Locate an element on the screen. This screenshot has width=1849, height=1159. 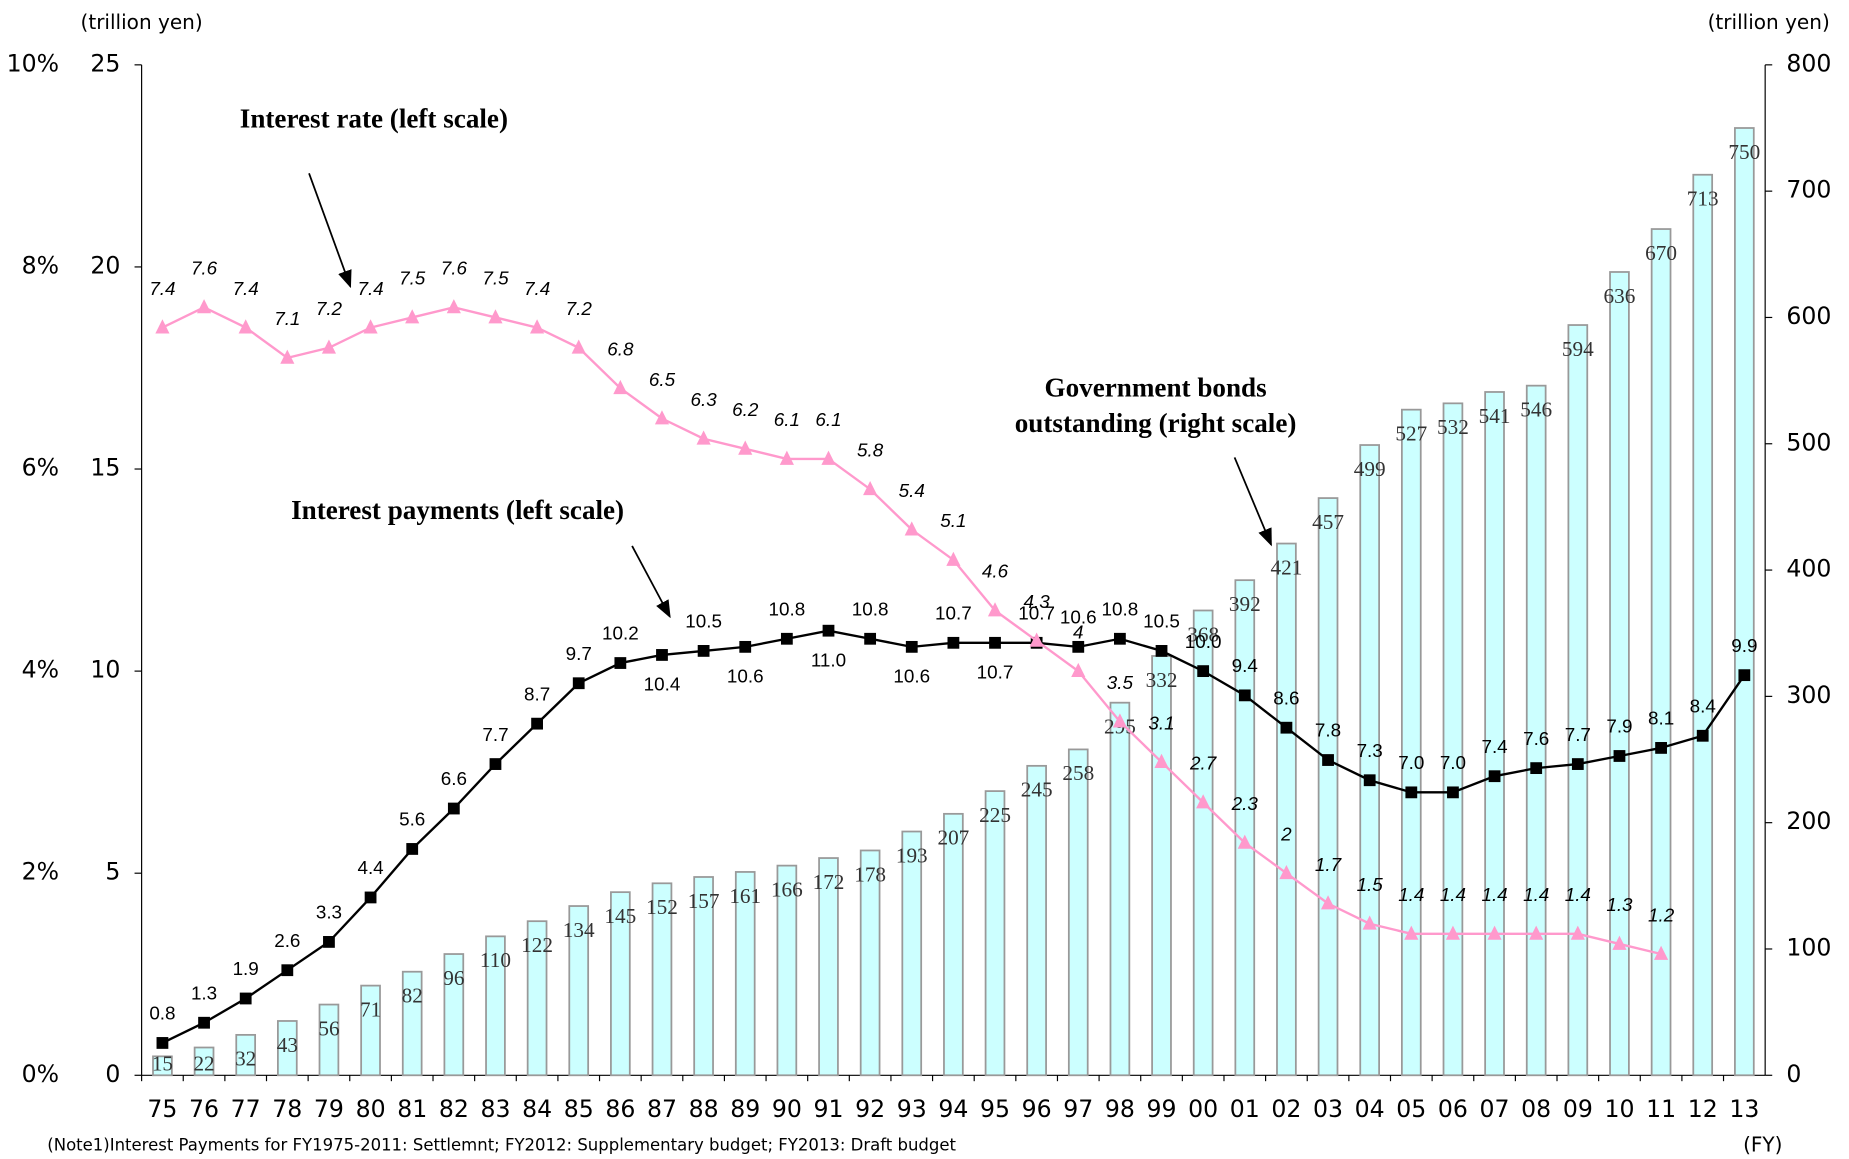
bar-label: 499 is located at coordinates (1370, 469).